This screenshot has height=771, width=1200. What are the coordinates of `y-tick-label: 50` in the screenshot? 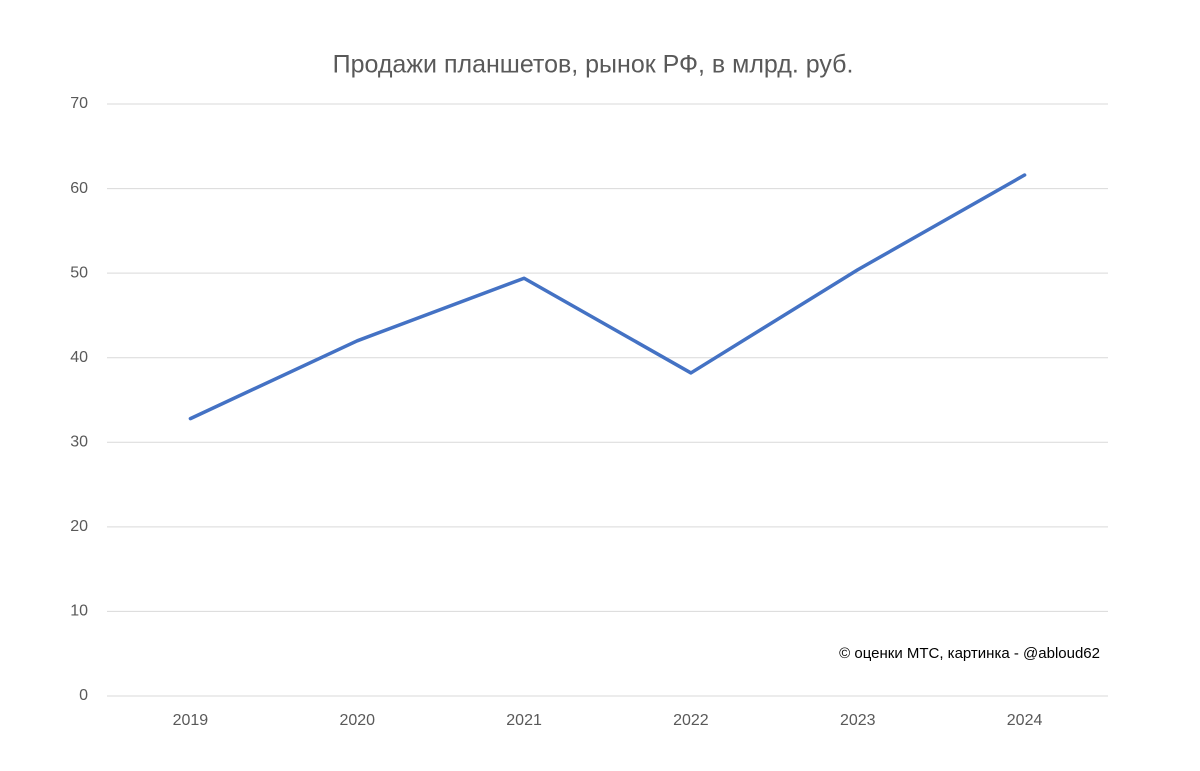 It's located at (79, 272).